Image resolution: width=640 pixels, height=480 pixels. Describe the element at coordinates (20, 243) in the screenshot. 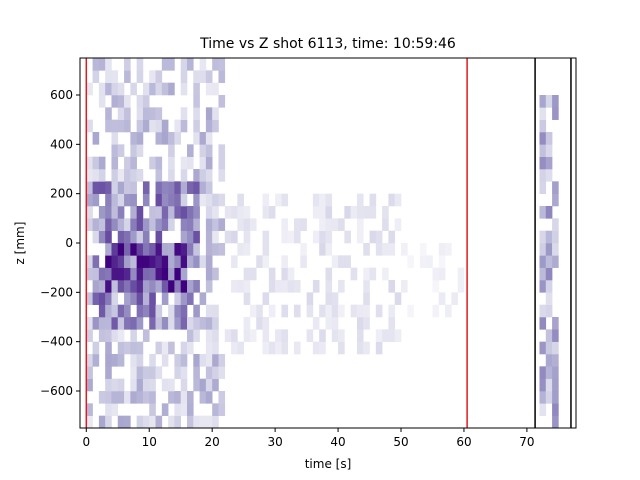

I see `y-axis-label: z [mm]` at that location.